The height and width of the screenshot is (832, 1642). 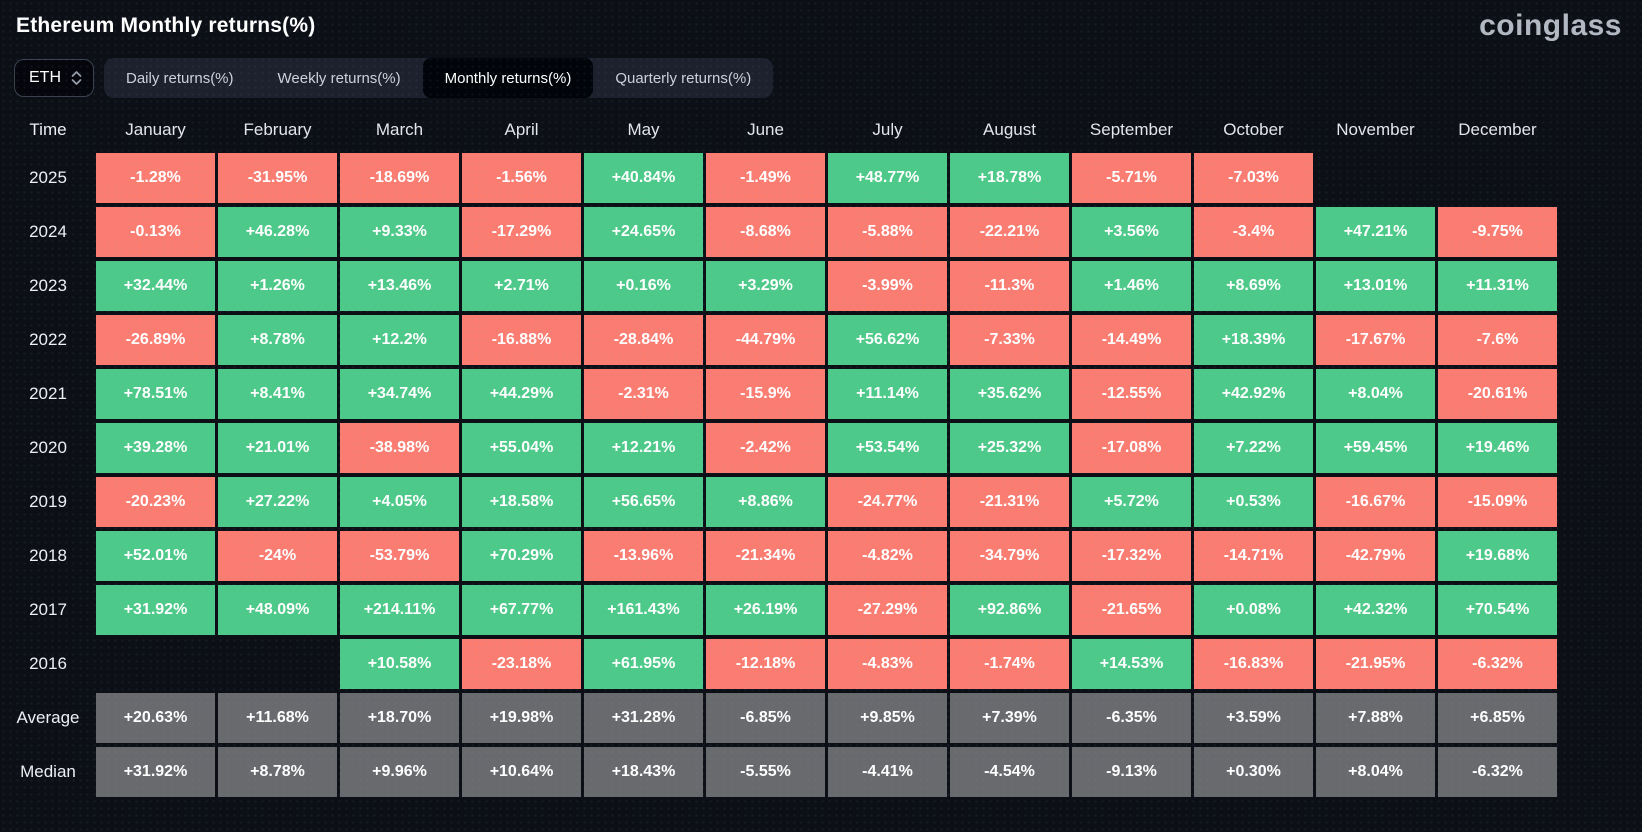 What do you see at coordinates (1009, 772) in the screenshot?
I see `return-cell: -4.54%` at bounding box center [1009, 772].